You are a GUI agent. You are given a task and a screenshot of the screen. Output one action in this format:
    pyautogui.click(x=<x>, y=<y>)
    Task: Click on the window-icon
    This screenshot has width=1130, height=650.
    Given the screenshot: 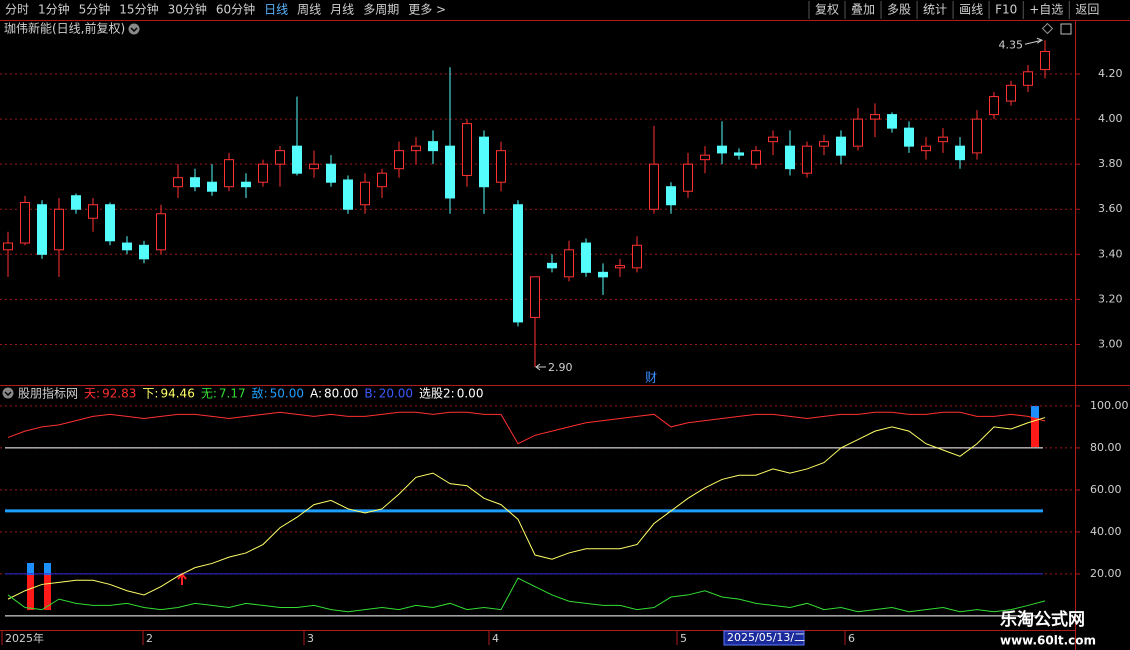 What is the action you would take?
    pyautogui.click(x=1066, y=29)
    